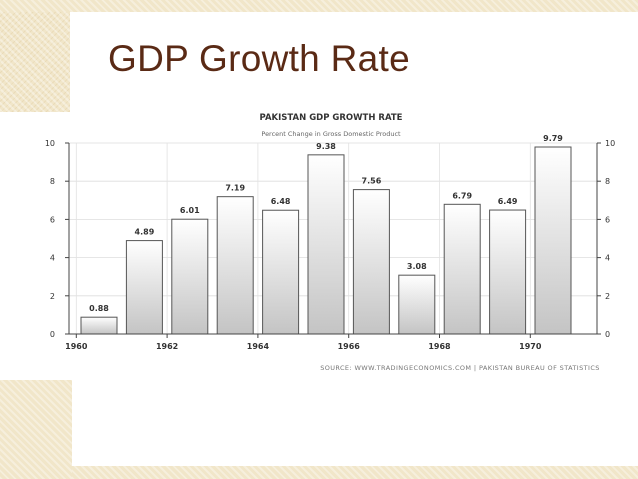 The width and height of the screenshot is (638, 479). What do you see at coordinates (52, 258) in the screenshot?
I see `y-tick-label-left: 4` at bounding box center [52, 258].